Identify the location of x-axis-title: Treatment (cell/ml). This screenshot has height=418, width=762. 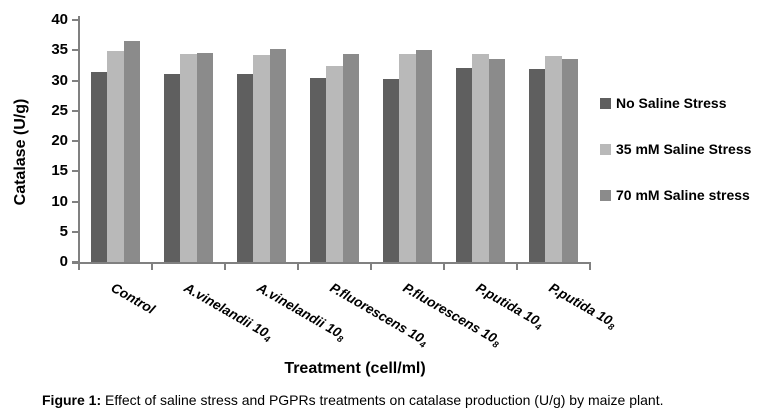
(355, 368).